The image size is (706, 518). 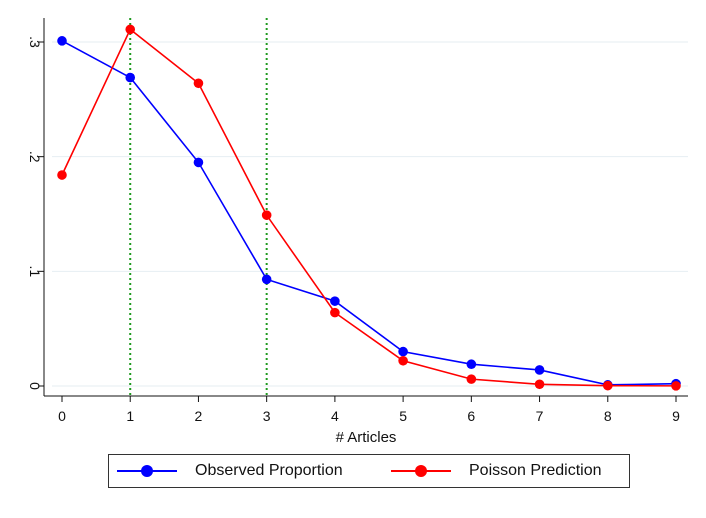 I want to click on legend-marker-observed, so click(x=147, y=471).